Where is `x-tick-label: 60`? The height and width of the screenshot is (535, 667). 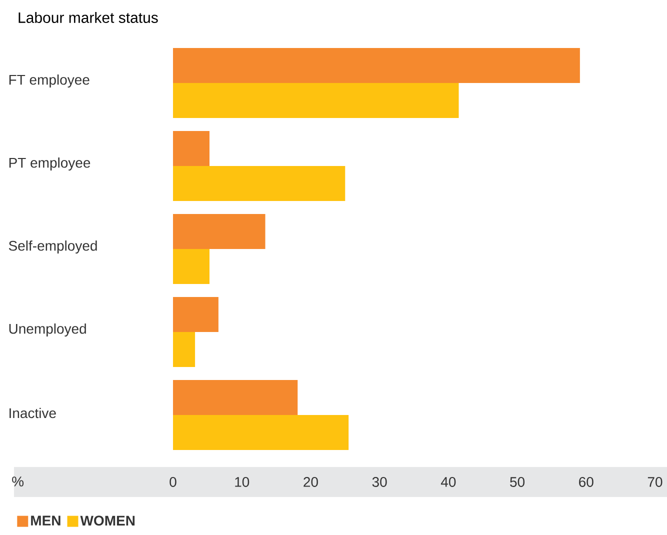
x-tick-label: 60 is located at coordinates (586, 482).